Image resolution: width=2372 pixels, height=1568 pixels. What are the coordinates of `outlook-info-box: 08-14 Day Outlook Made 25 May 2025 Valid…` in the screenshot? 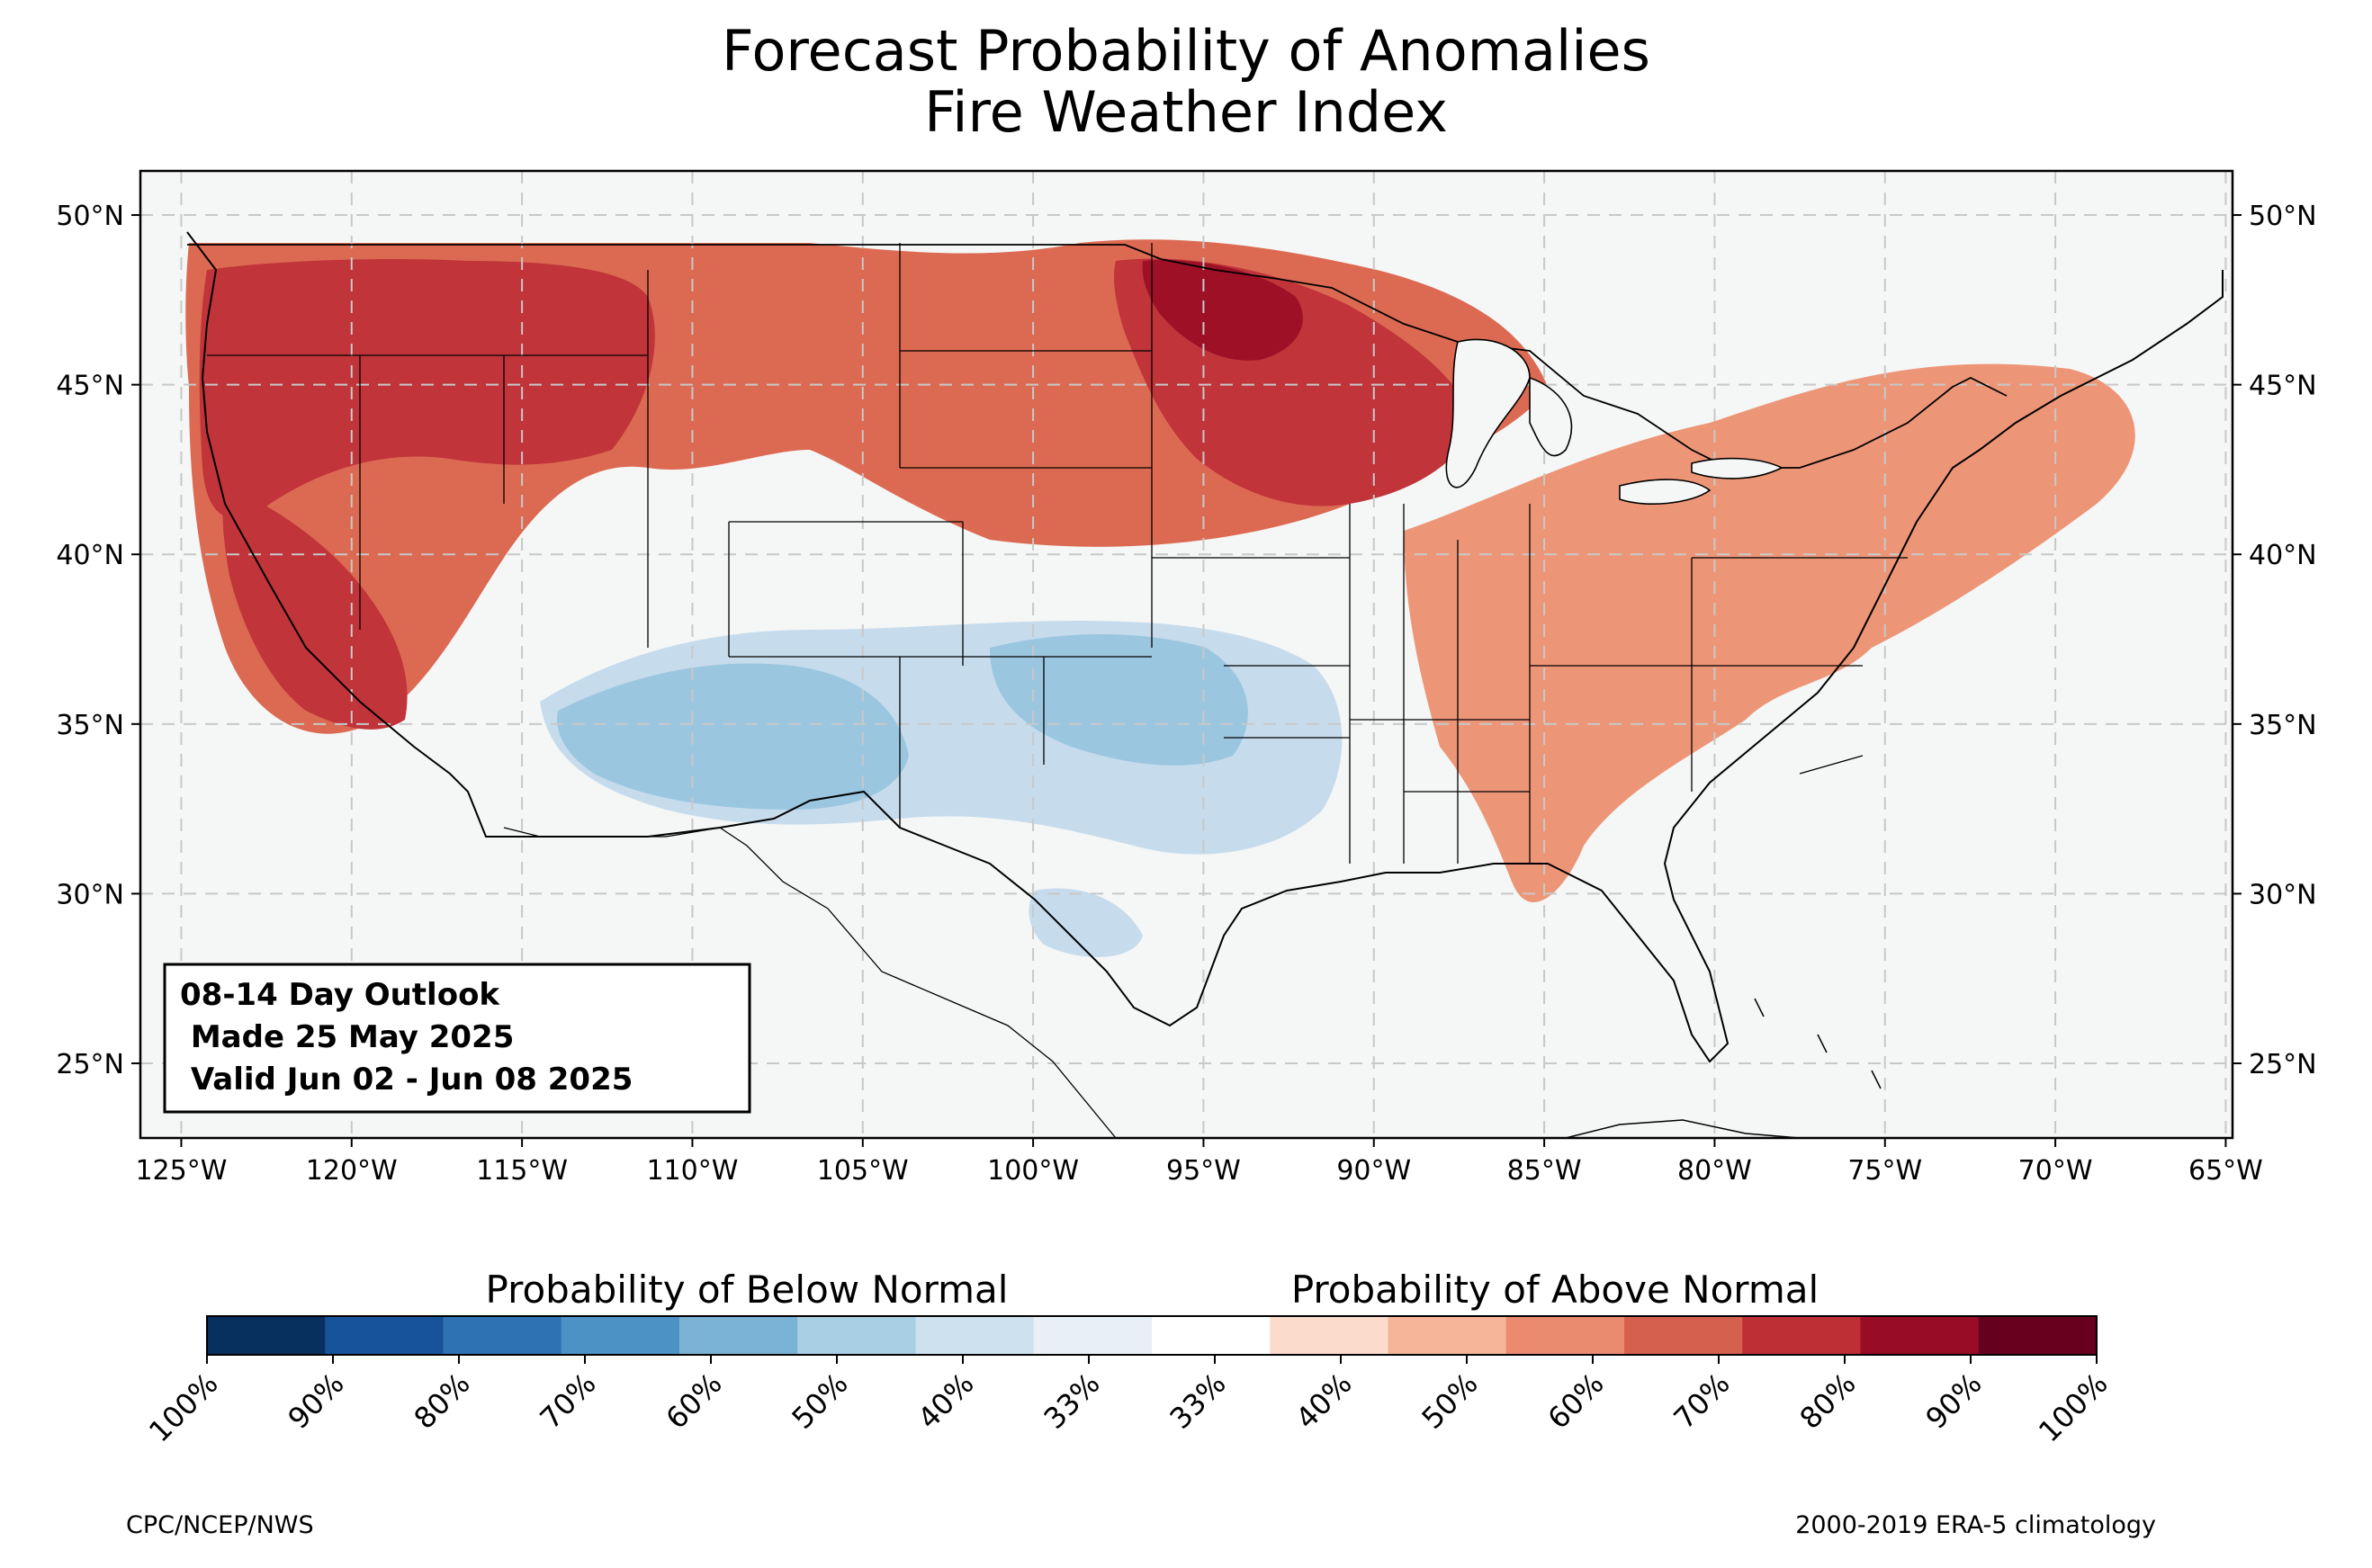 It's located at (457, 1038).